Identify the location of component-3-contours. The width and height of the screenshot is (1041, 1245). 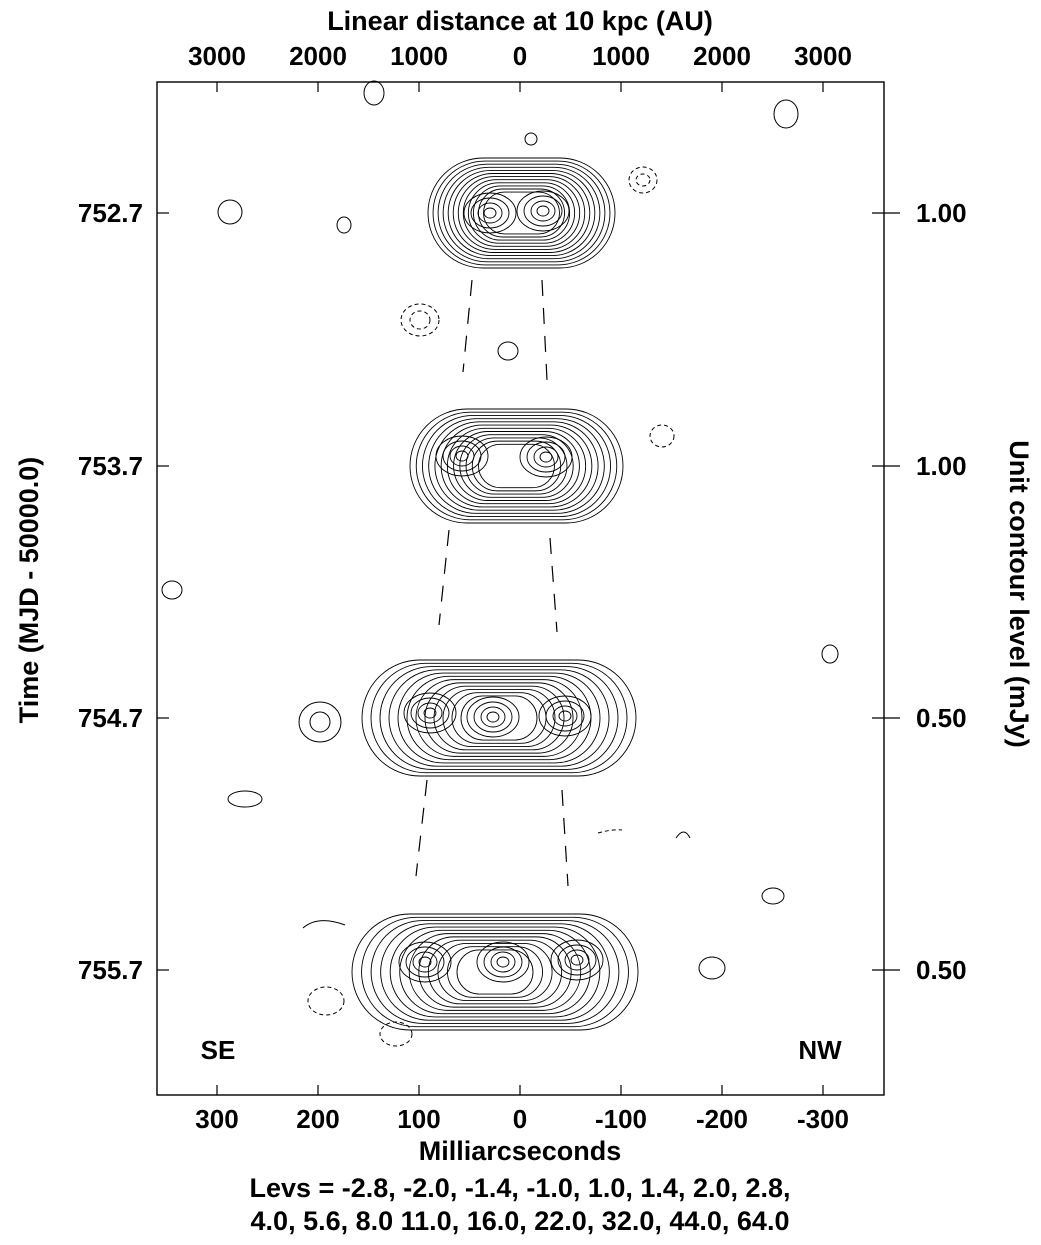
(565, 716).